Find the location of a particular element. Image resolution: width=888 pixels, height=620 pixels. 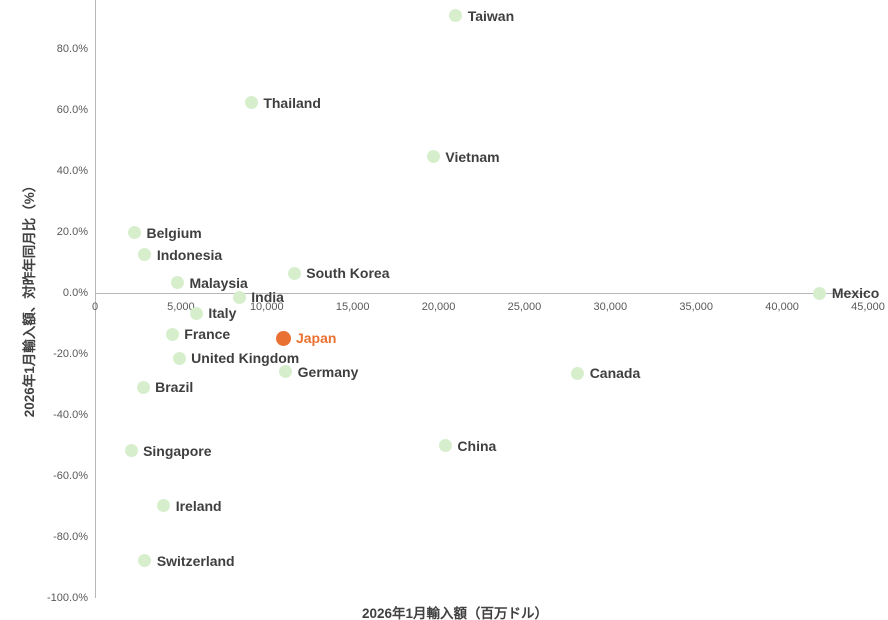

x-tick-label-35000: 35,000 is located at coordinates (696, 307).